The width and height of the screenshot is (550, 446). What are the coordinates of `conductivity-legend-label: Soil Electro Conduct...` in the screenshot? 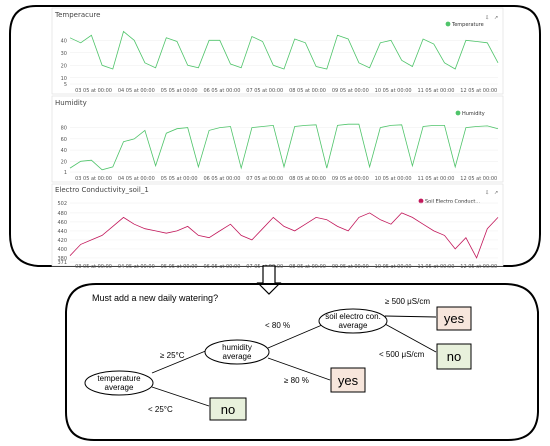 It's located at (452, 202).